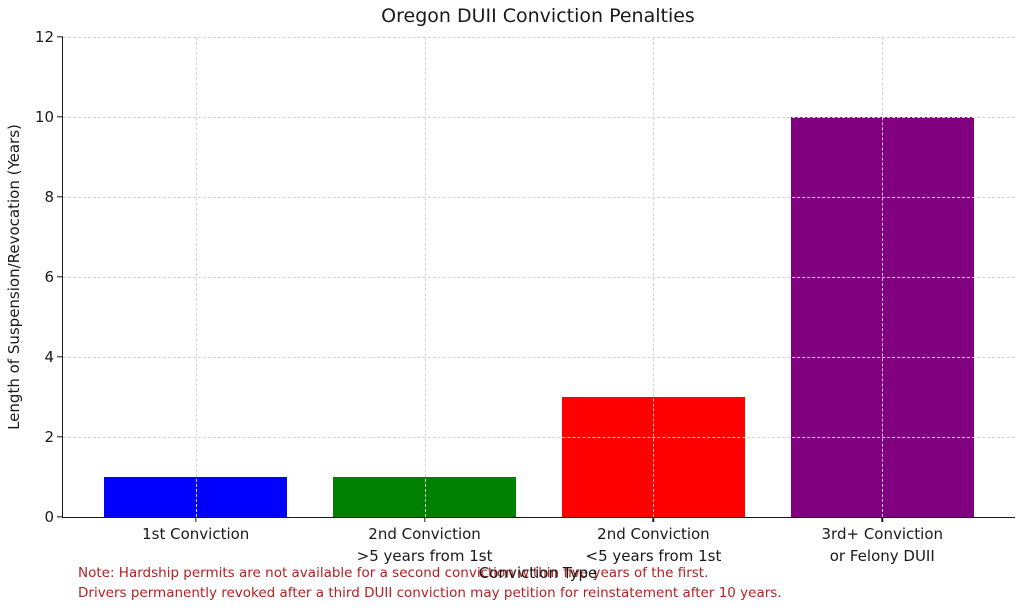 The width and height of the screenshot is (1024, 611). I want to click on x-tick-label: 3rd+ Conviction or Felony DUII, so click(882, 545).